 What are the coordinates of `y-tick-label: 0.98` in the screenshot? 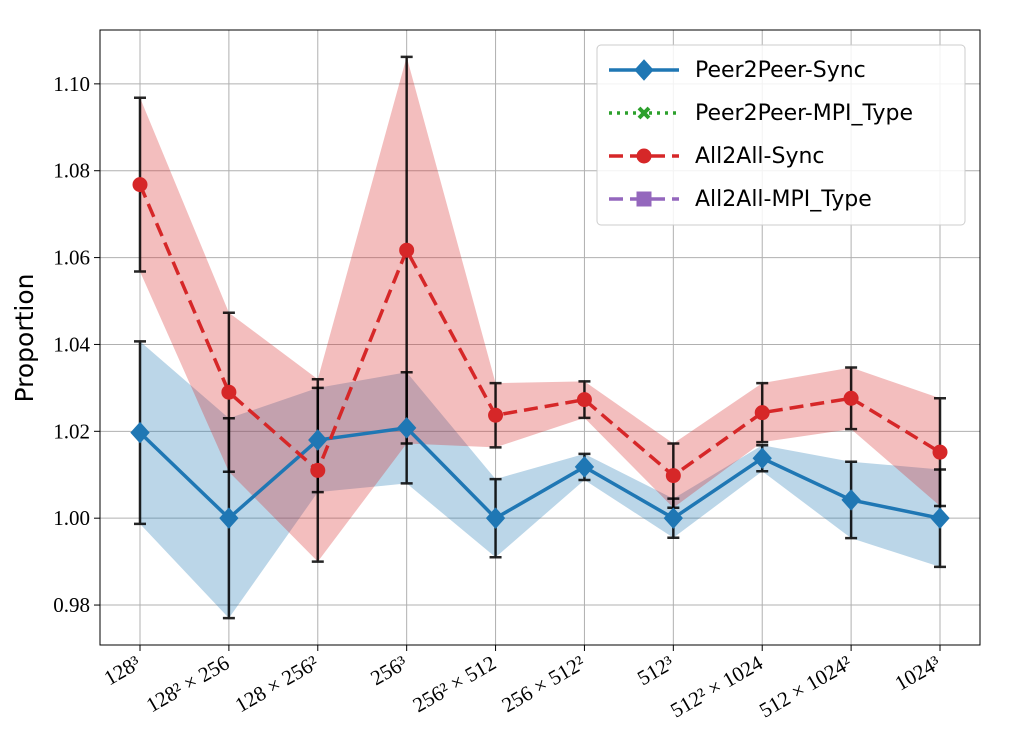 It's located at (71, 605).